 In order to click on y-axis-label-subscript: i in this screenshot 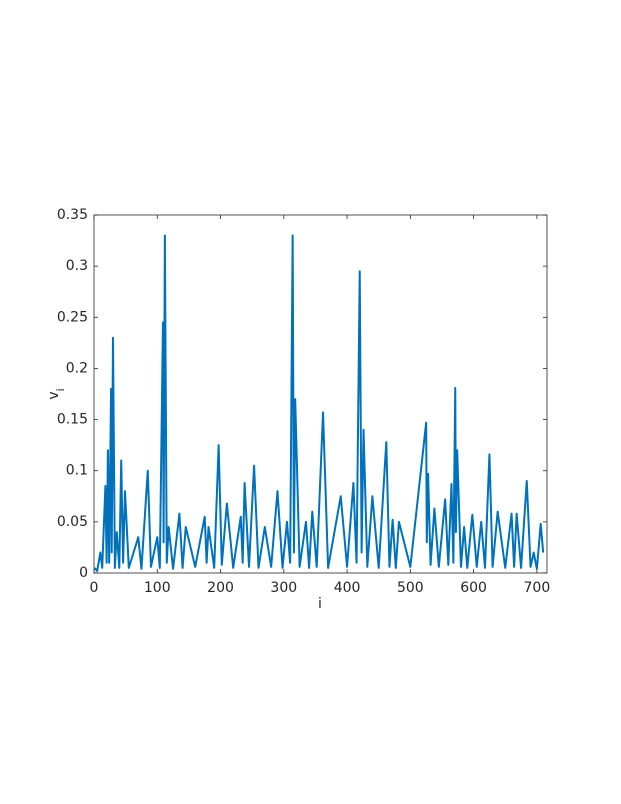, I will do `click(60, 389)`.